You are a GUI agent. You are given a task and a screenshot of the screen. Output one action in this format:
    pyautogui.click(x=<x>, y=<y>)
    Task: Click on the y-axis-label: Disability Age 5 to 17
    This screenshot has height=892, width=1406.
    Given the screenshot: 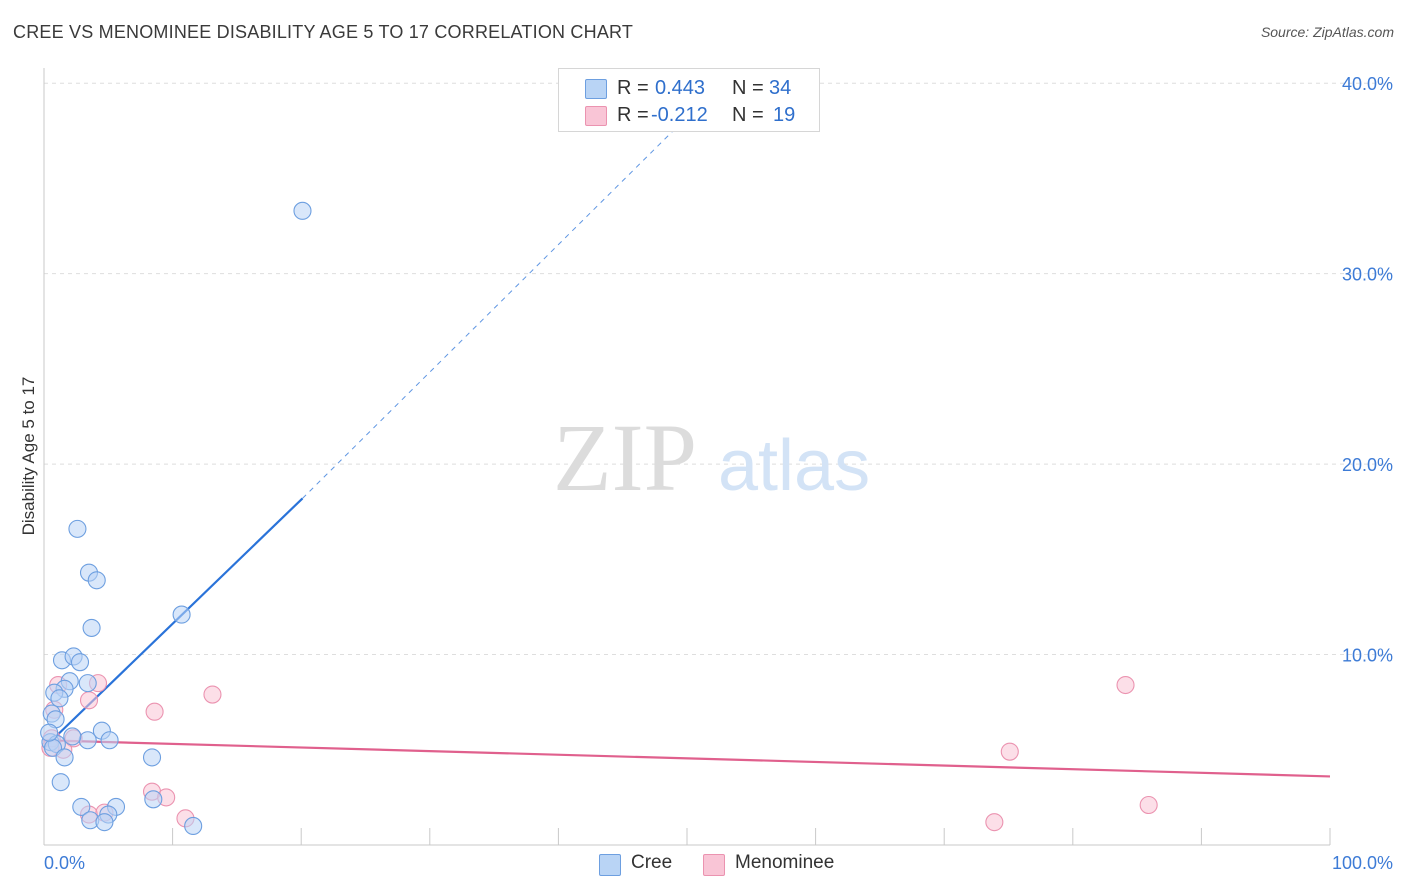 What is the action you would take?
    pyautogui.click(x=28, y=456)
    